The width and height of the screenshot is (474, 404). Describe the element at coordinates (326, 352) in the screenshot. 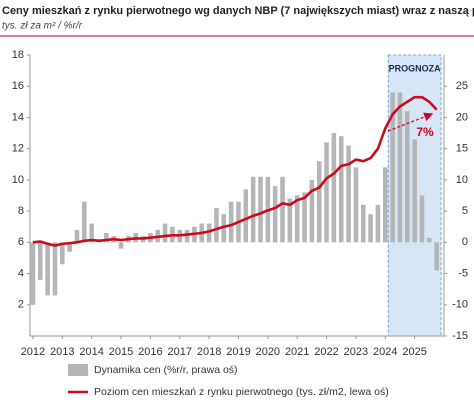

I see `x-tick-label: 2022` at that location.